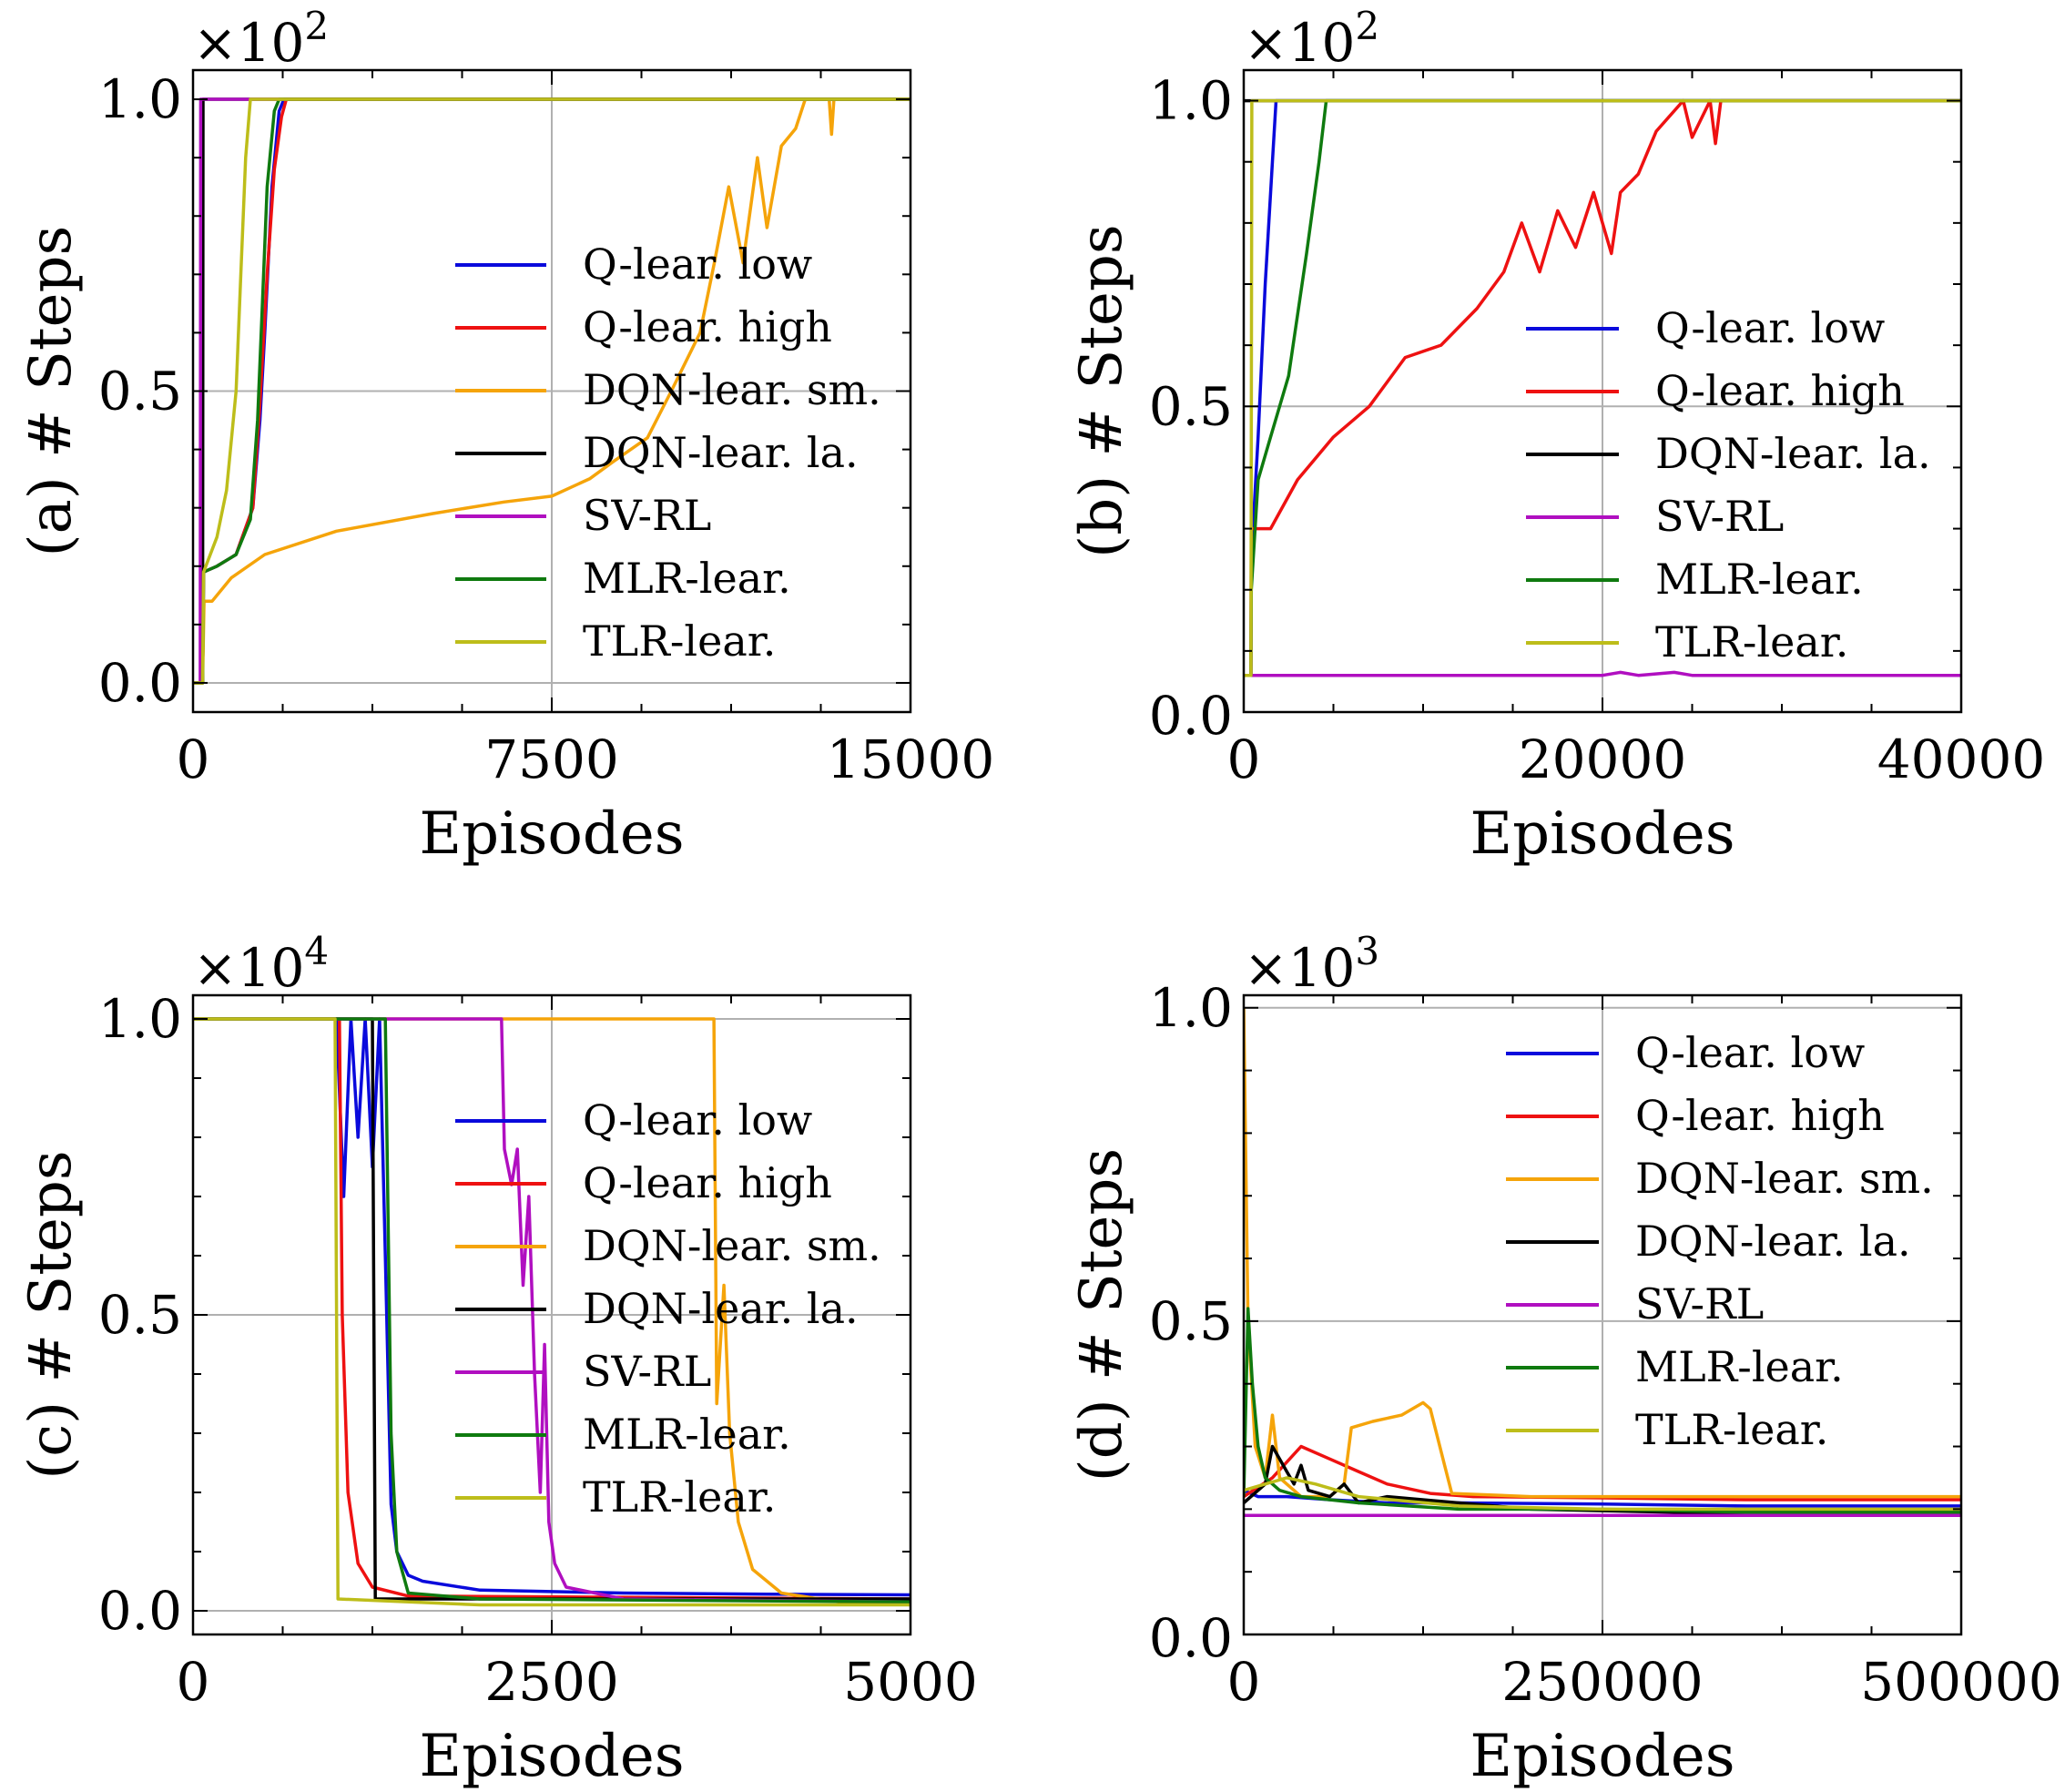 The height and width of the screenshot is (1792, 2065). Describe the element at coordinates (551, 1682) in the screenshot. I see `x-tick-label: 2500` at that location.